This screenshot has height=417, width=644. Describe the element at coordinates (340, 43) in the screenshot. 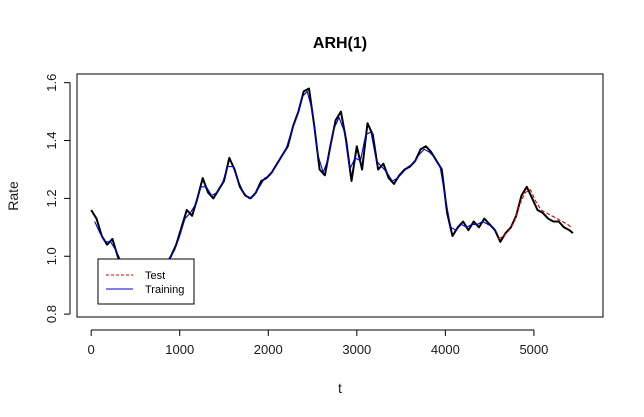

I see `chart-title: ARH(1)` at that location.